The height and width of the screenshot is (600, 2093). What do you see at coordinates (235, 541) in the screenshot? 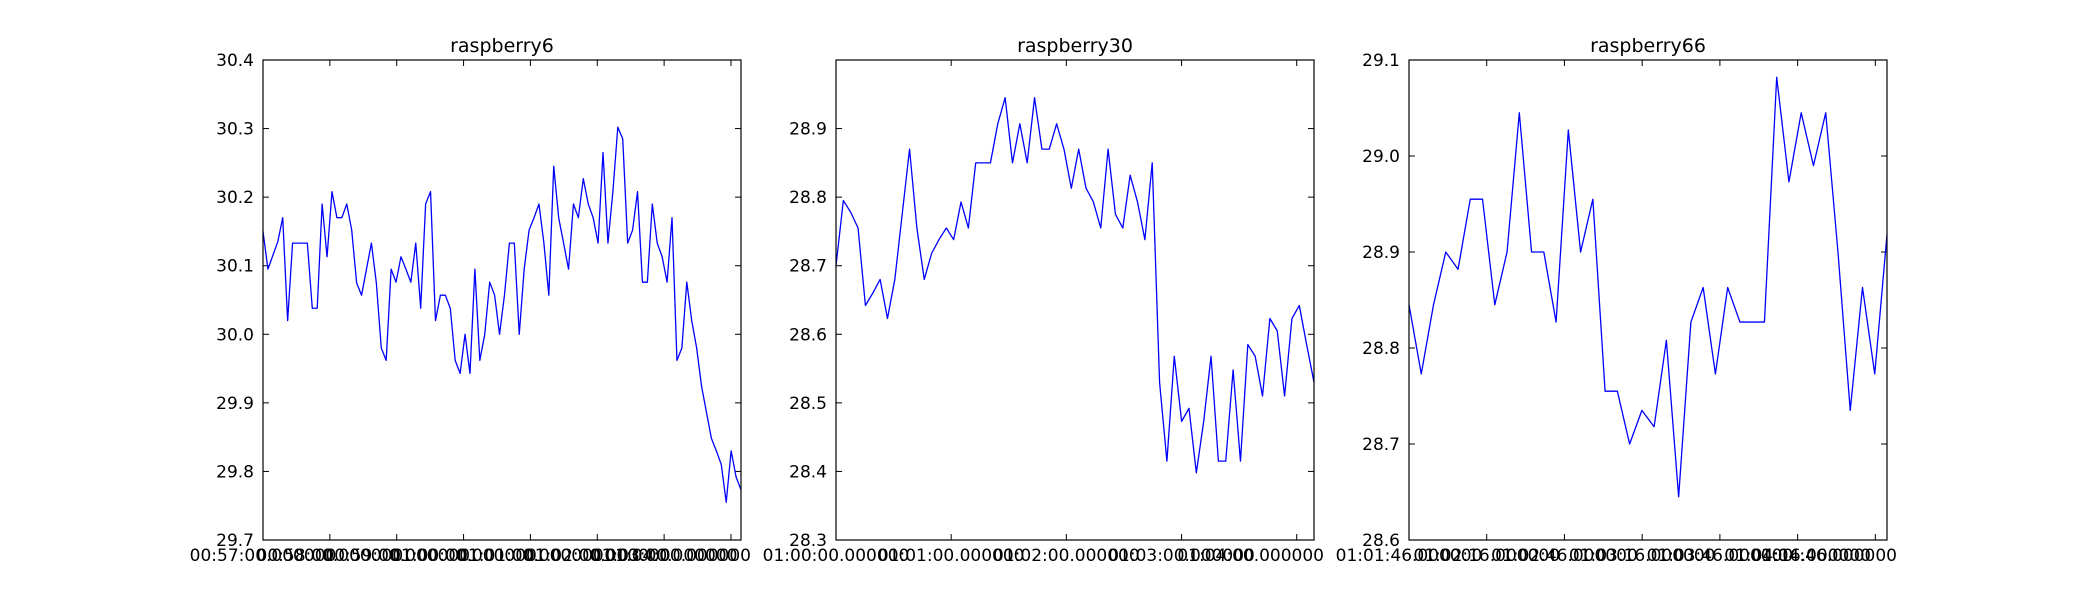
I see `y-tick-label: 29.7` at bounding box center [235, 541].